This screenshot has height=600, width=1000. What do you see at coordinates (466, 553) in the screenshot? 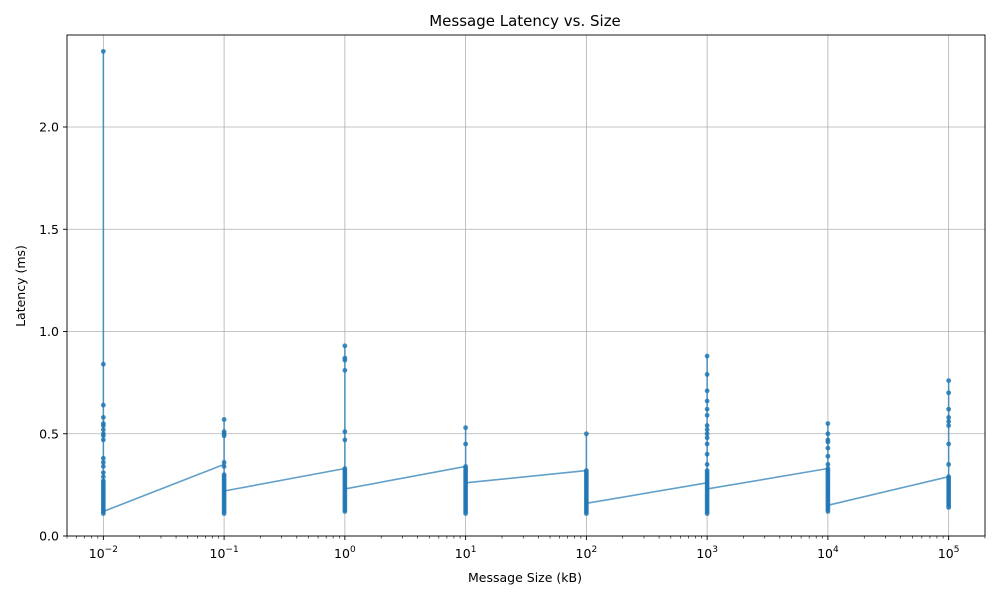
I see `x-tick-label: 10¹` at bounding box center [466, 553].